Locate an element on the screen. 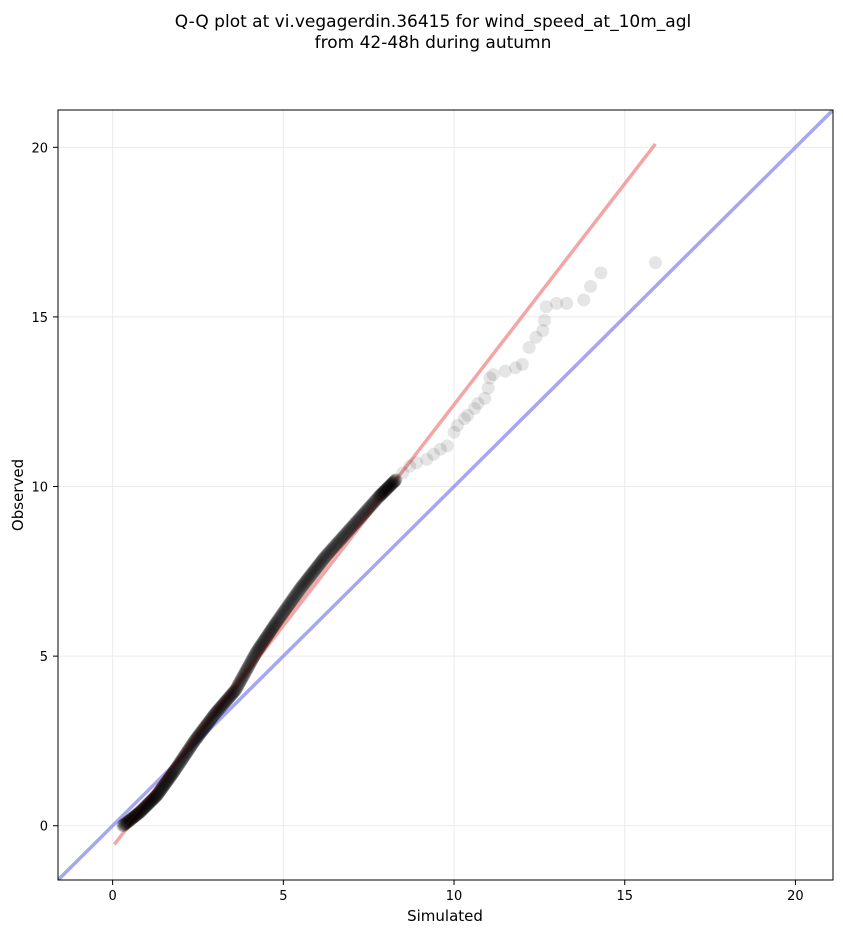  x-axis-label: Simulated is located at coordinates (445, 916).